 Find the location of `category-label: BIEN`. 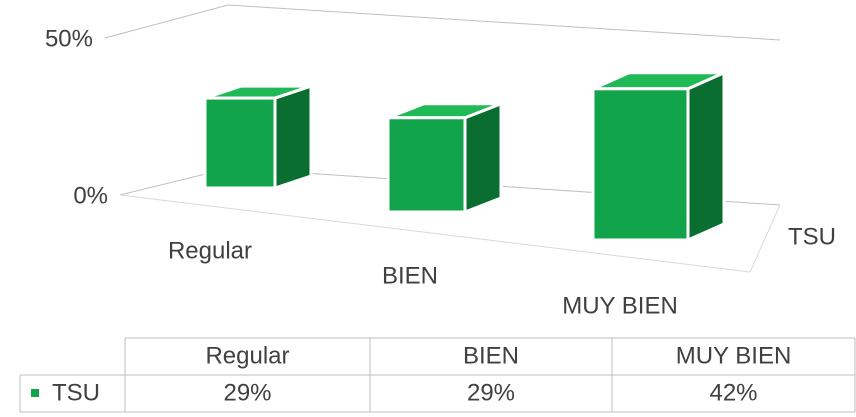

category-label: BIEN is located at coordinates (410, 275).